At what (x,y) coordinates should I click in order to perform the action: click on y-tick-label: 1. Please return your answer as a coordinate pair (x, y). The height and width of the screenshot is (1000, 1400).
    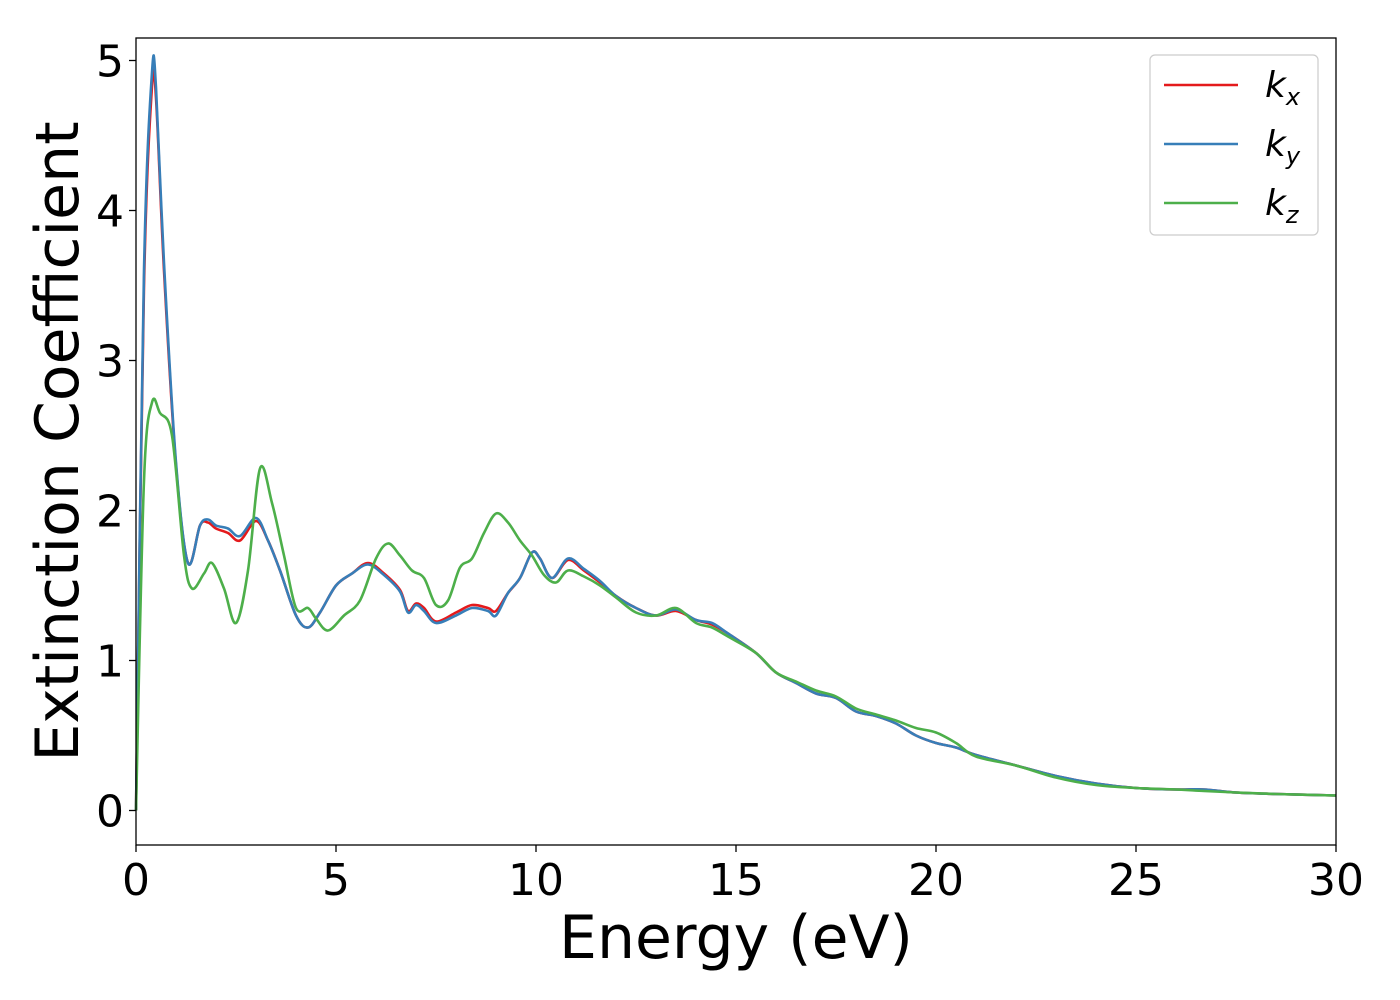
    Looking at the image, I should click on (110, 662).